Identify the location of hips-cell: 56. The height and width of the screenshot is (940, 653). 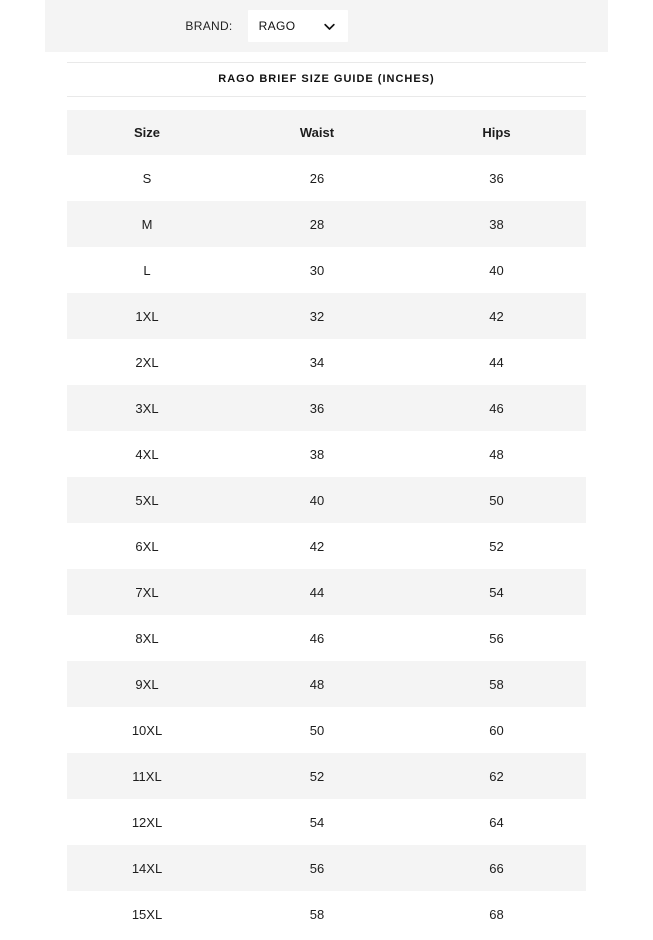
(496, 638).